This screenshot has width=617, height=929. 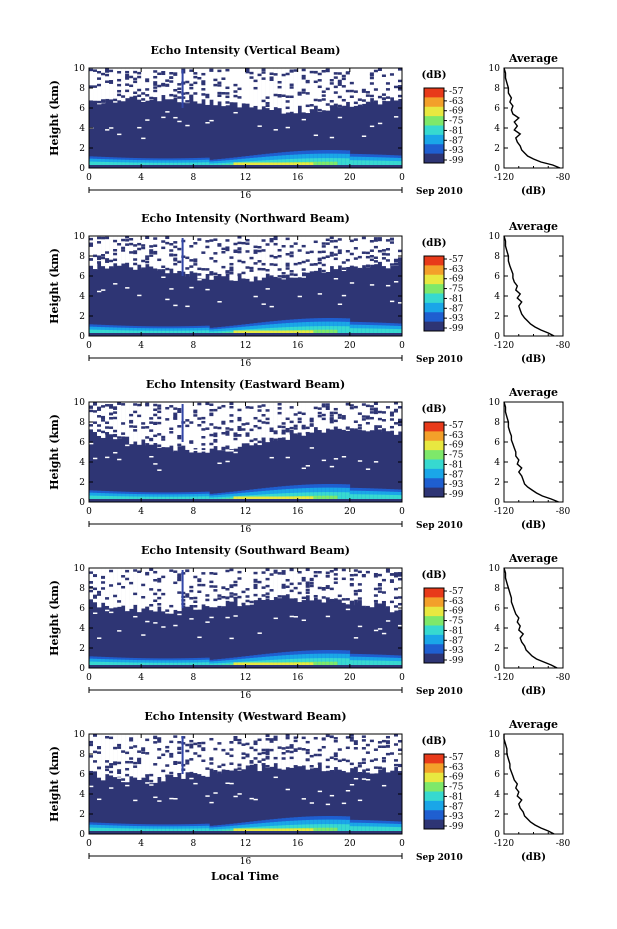 What do you see at coordinates (456, 290) in the screenshot?
I see `colorbar-tick-label: -75` at bounding box center [456, 290].